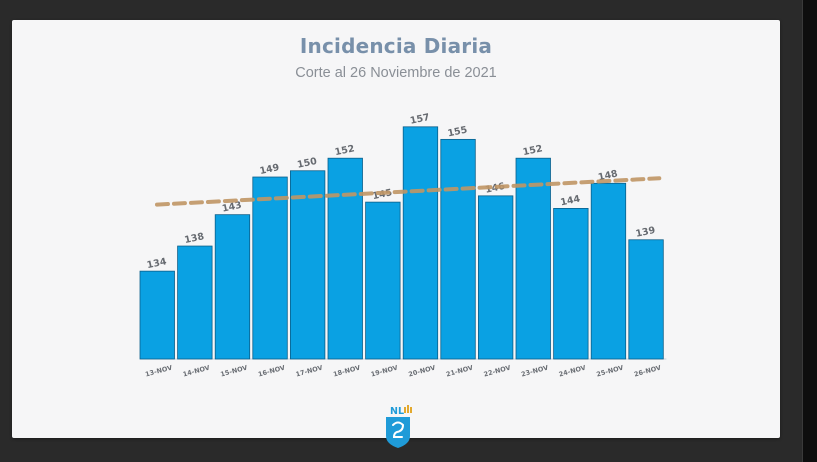 Image resolution: width=817 pixels, height=462 pixels. I want to click on bar-14-nov, so click(195, 302).